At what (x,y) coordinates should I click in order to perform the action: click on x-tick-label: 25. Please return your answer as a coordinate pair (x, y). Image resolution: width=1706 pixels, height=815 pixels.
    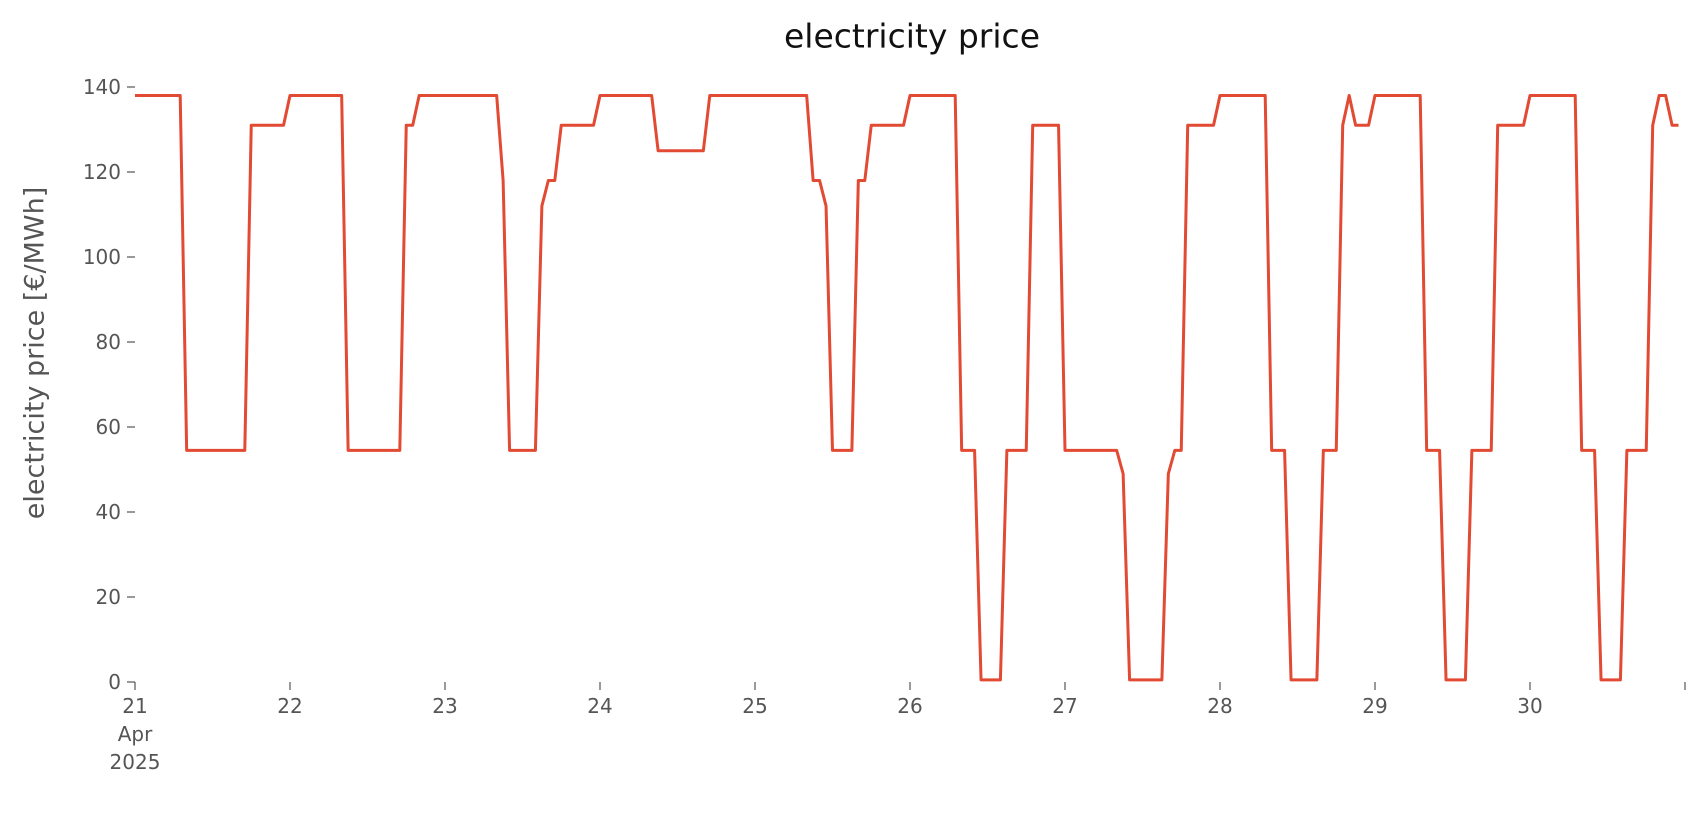
    Looking at the image, I should click on (754, 706).